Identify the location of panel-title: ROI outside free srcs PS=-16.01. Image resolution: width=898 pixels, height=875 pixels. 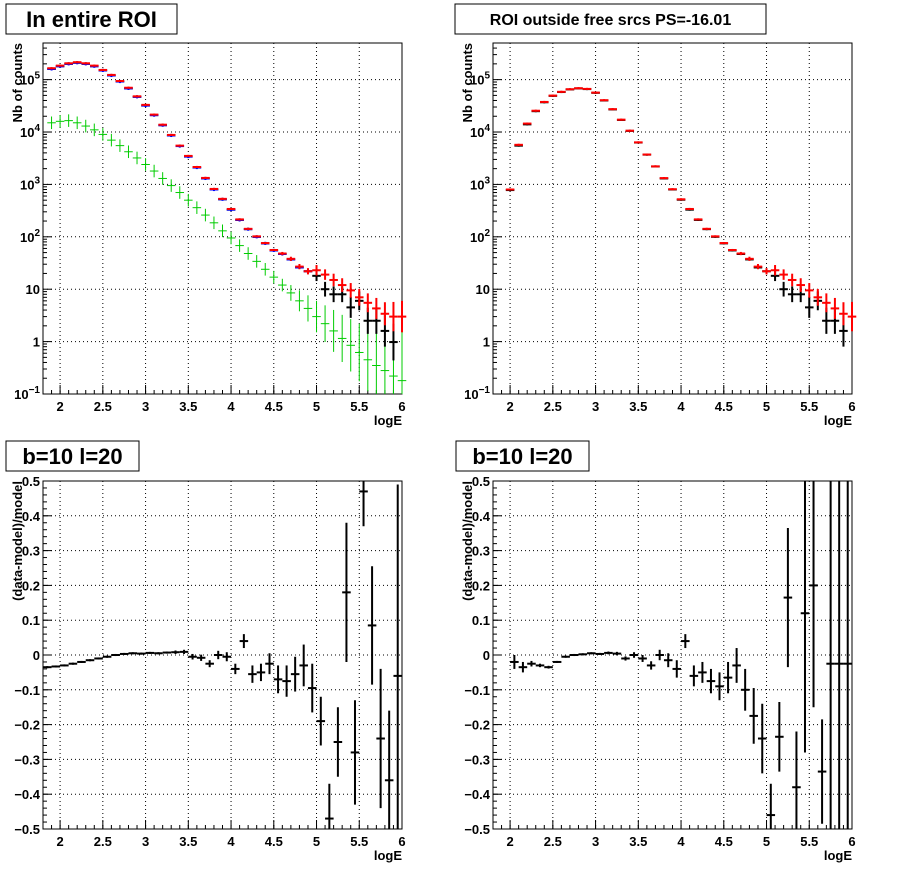
(611, 20).